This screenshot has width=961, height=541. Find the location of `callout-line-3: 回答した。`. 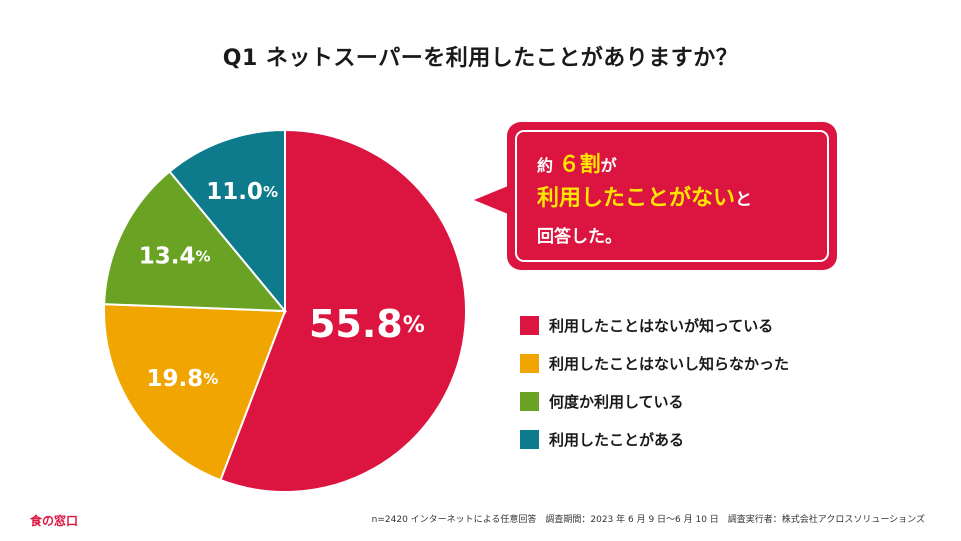

callout-line-3: 回答した。 is located at coordinates (579, 237).